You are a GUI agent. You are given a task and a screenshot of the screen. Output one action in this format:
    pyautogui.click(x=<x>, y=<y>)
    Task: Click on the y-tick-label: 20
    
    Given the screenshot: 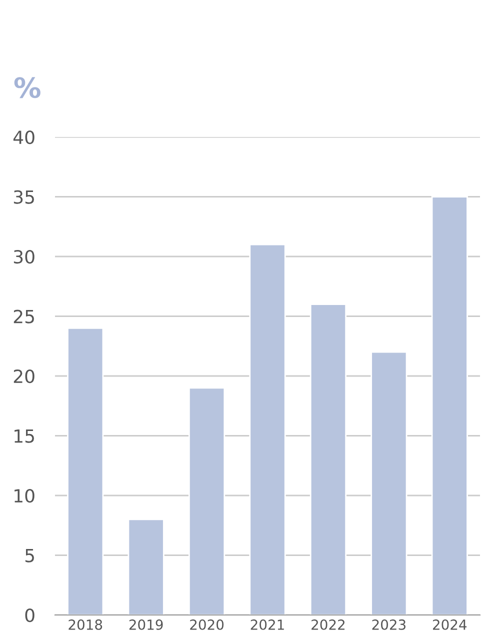 What is the action you would take?
    pyautogui.click(x=24, y=376)
    